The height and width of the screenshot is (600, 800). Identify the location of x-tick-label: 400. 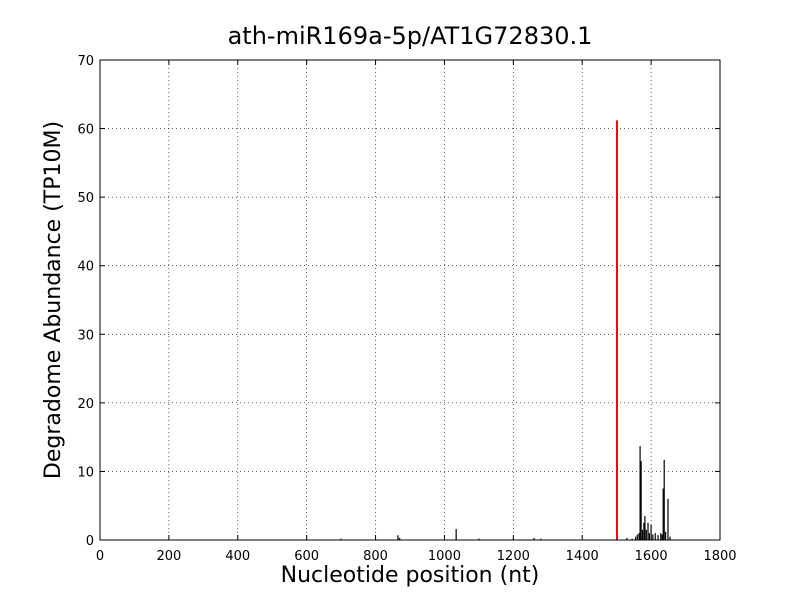
(237, 556).